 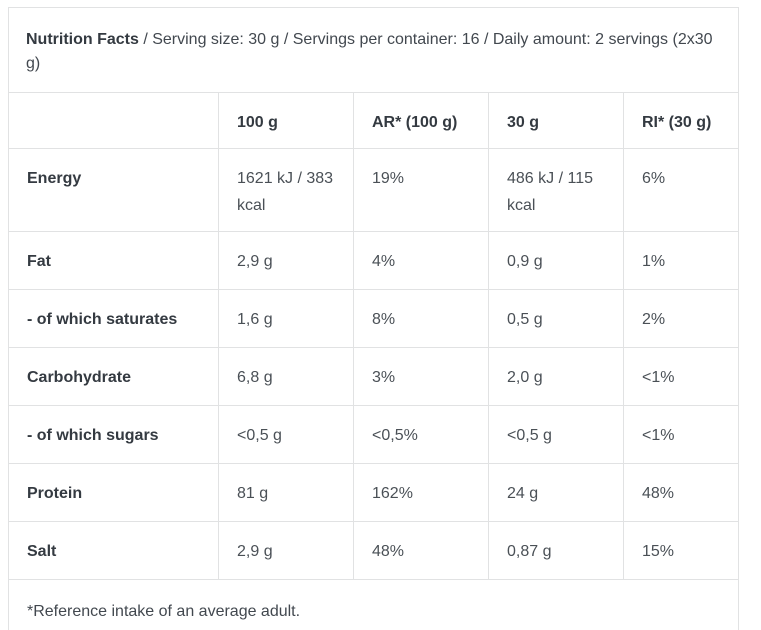 I want to click on column-header-row: 100 g AR* (100 g) 30 g RI* (30 g), so click(x=373, y=120).